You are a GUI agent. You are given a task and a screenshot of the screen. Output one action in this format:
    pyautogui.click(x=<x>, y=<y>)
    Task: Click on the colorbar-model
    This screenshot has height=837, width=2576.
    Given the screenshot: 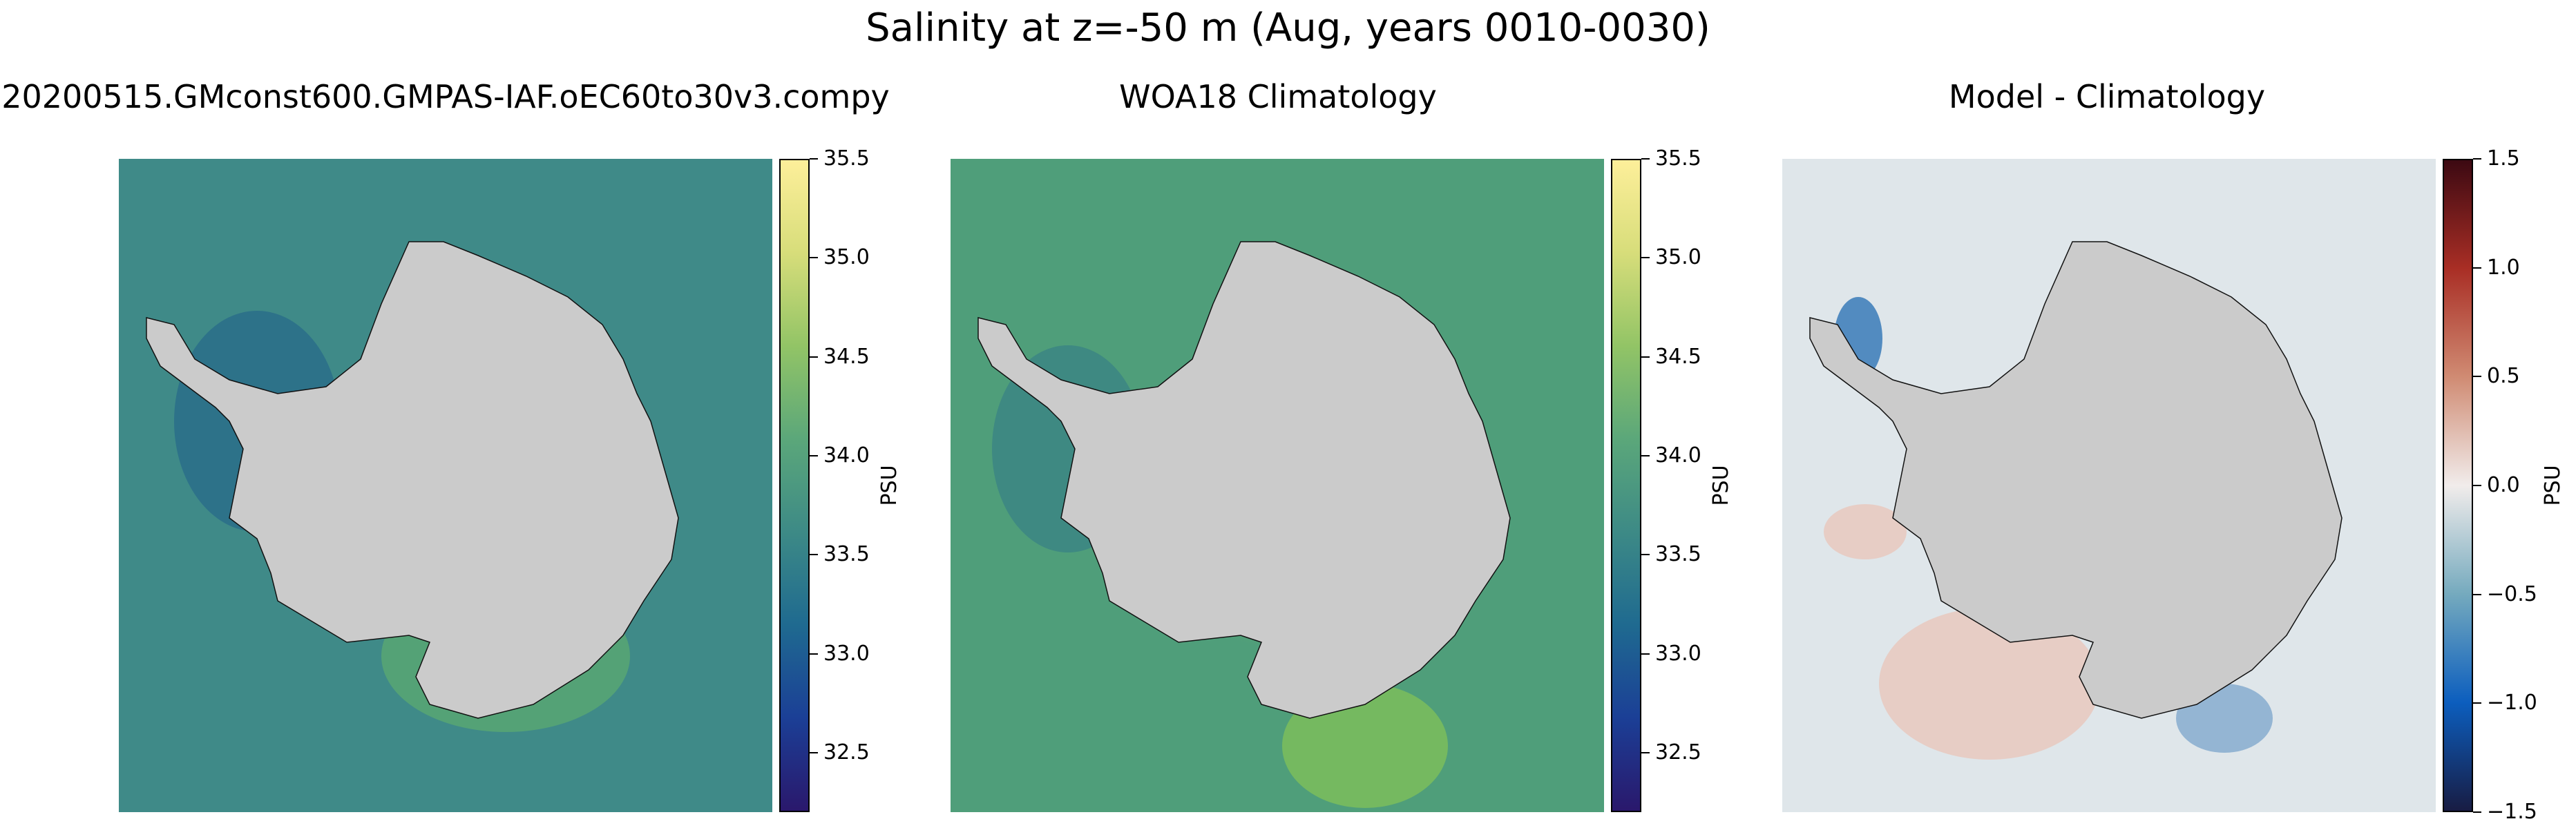 What is the action you would take?
    pyautogui.click(x=794, y=485)
    